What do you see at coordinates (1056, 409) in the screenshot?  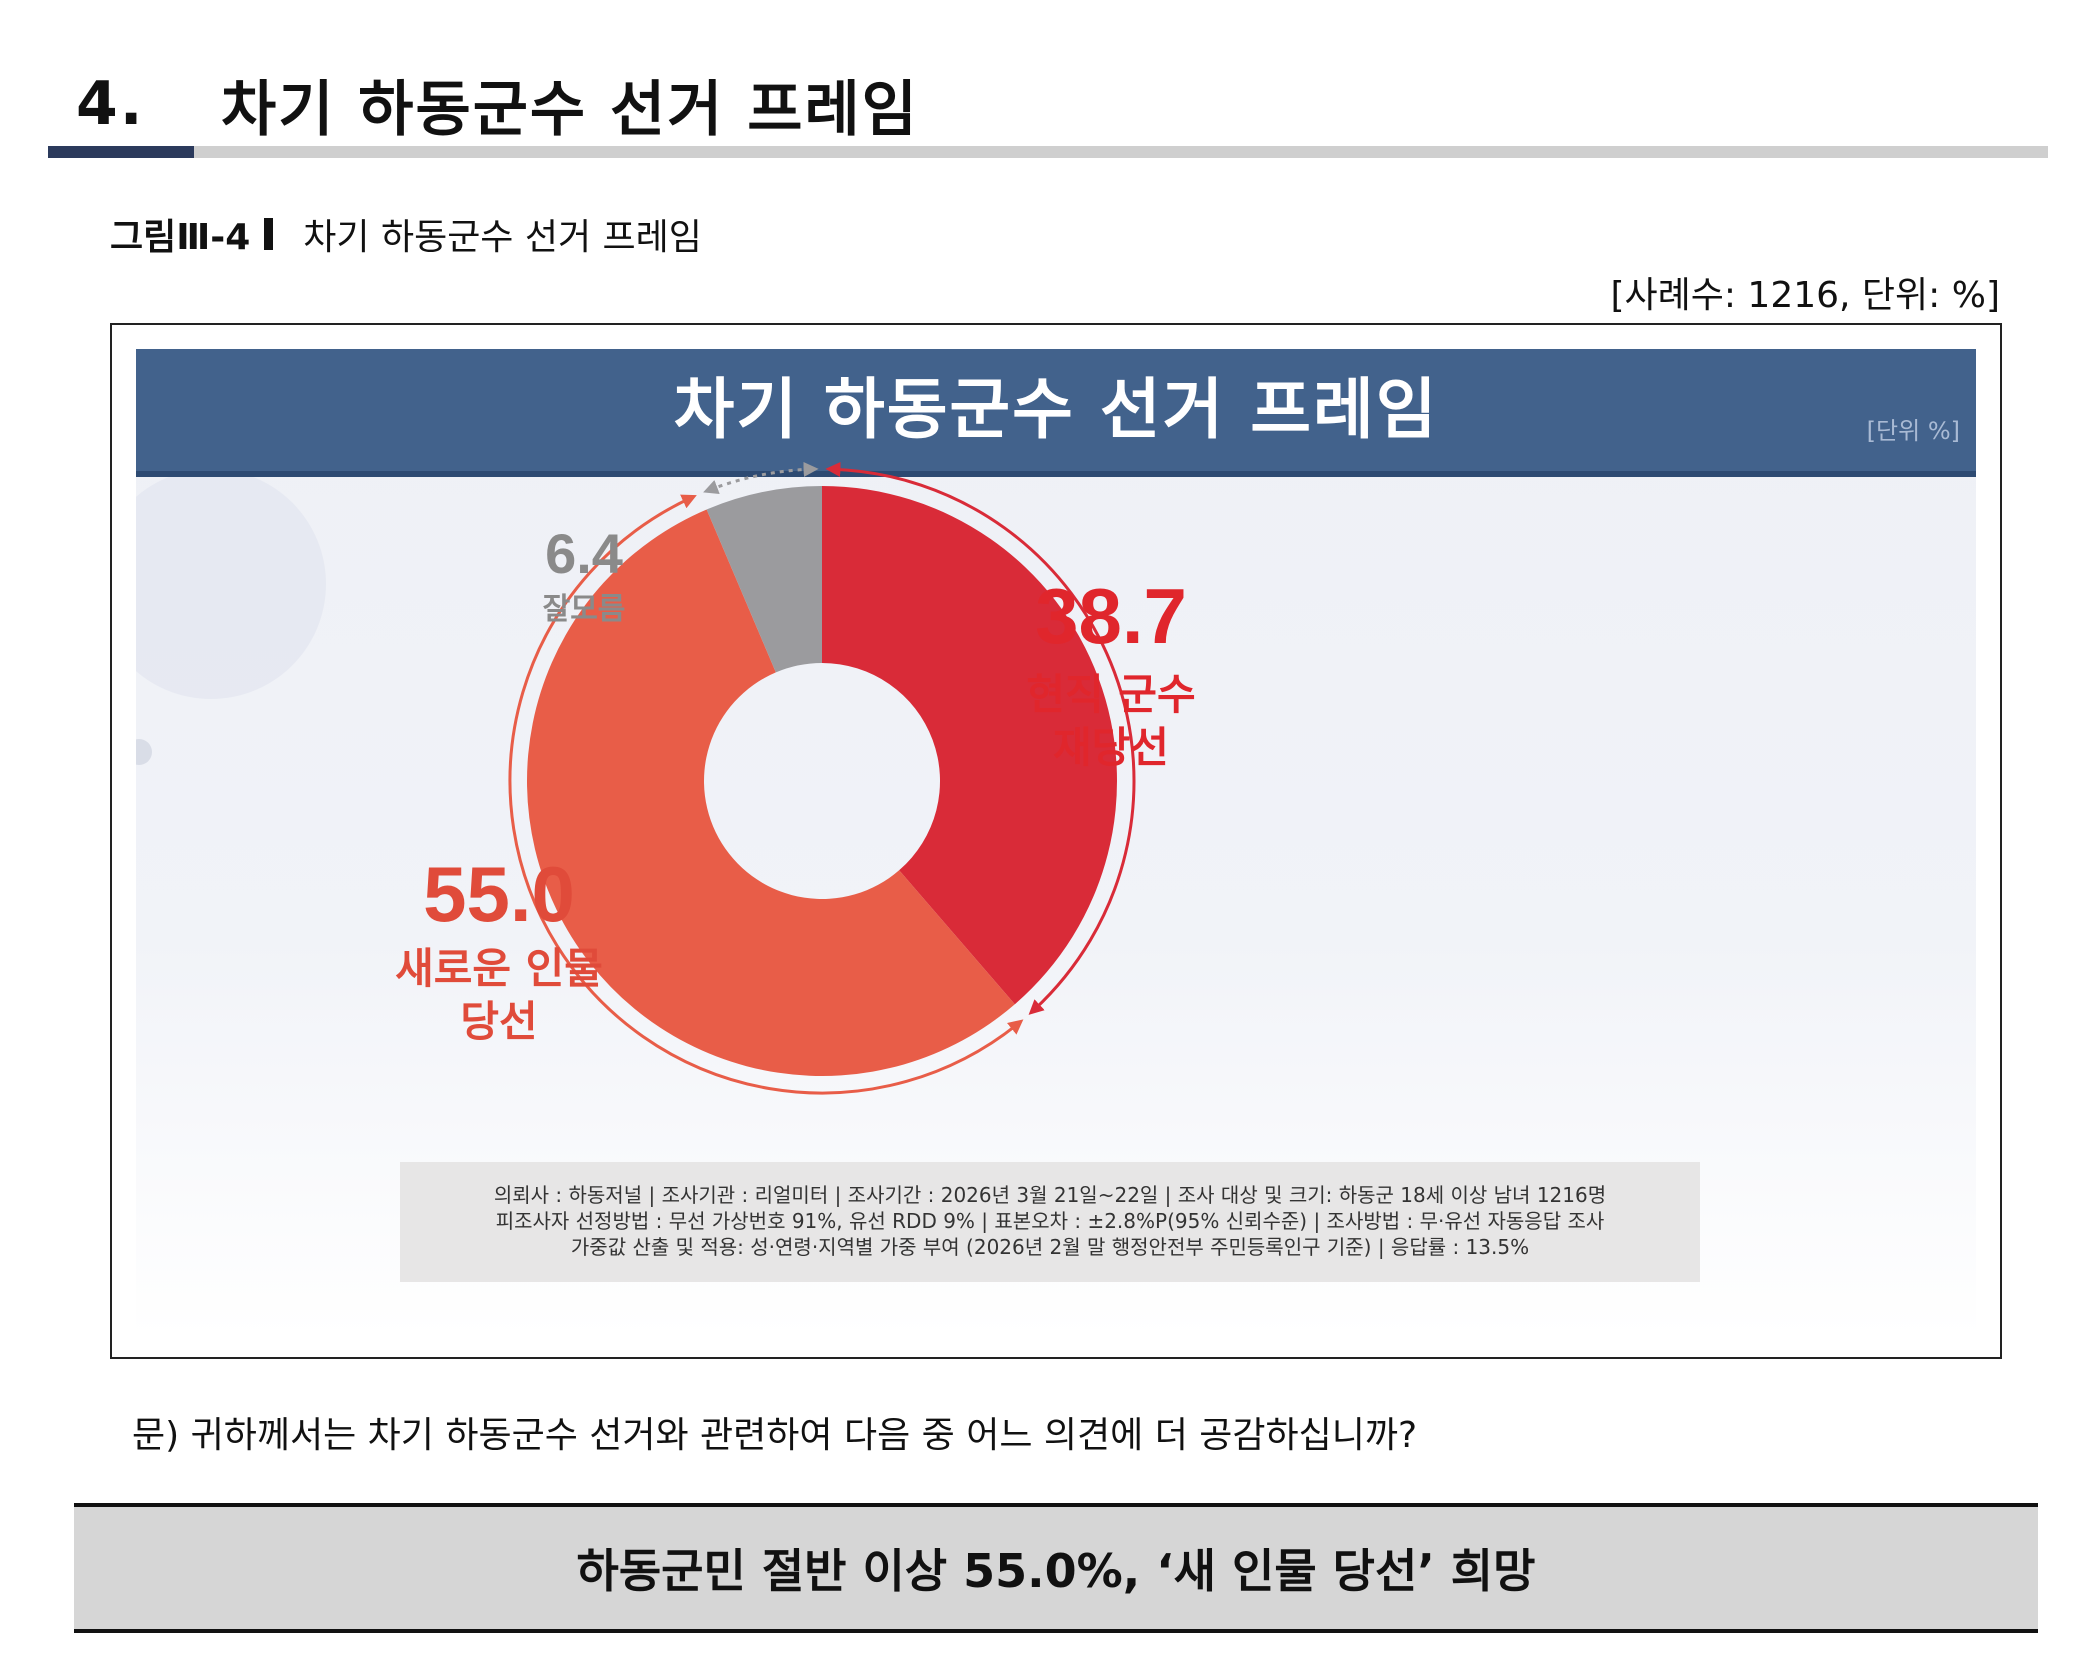 I see `chart-title: 차기 하동군수 선거 프레임` at bounding box center [1056, 409].